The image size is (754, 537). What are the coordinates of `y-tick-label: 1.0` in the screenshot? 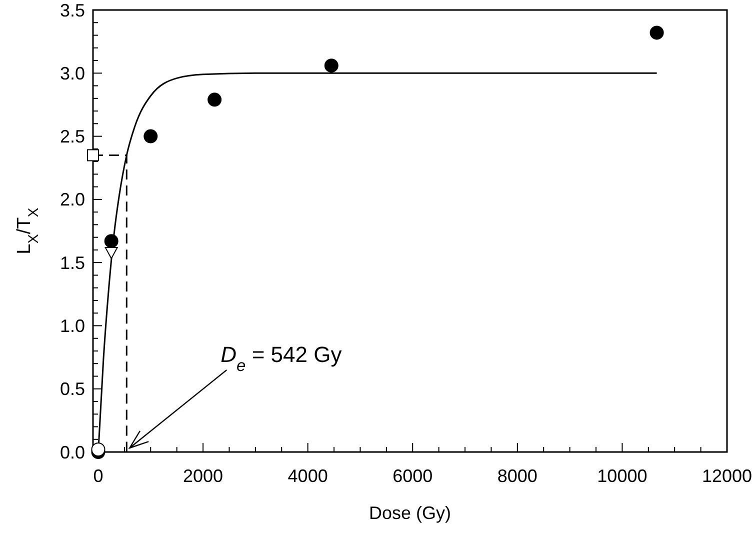 It's located at (72, 326).